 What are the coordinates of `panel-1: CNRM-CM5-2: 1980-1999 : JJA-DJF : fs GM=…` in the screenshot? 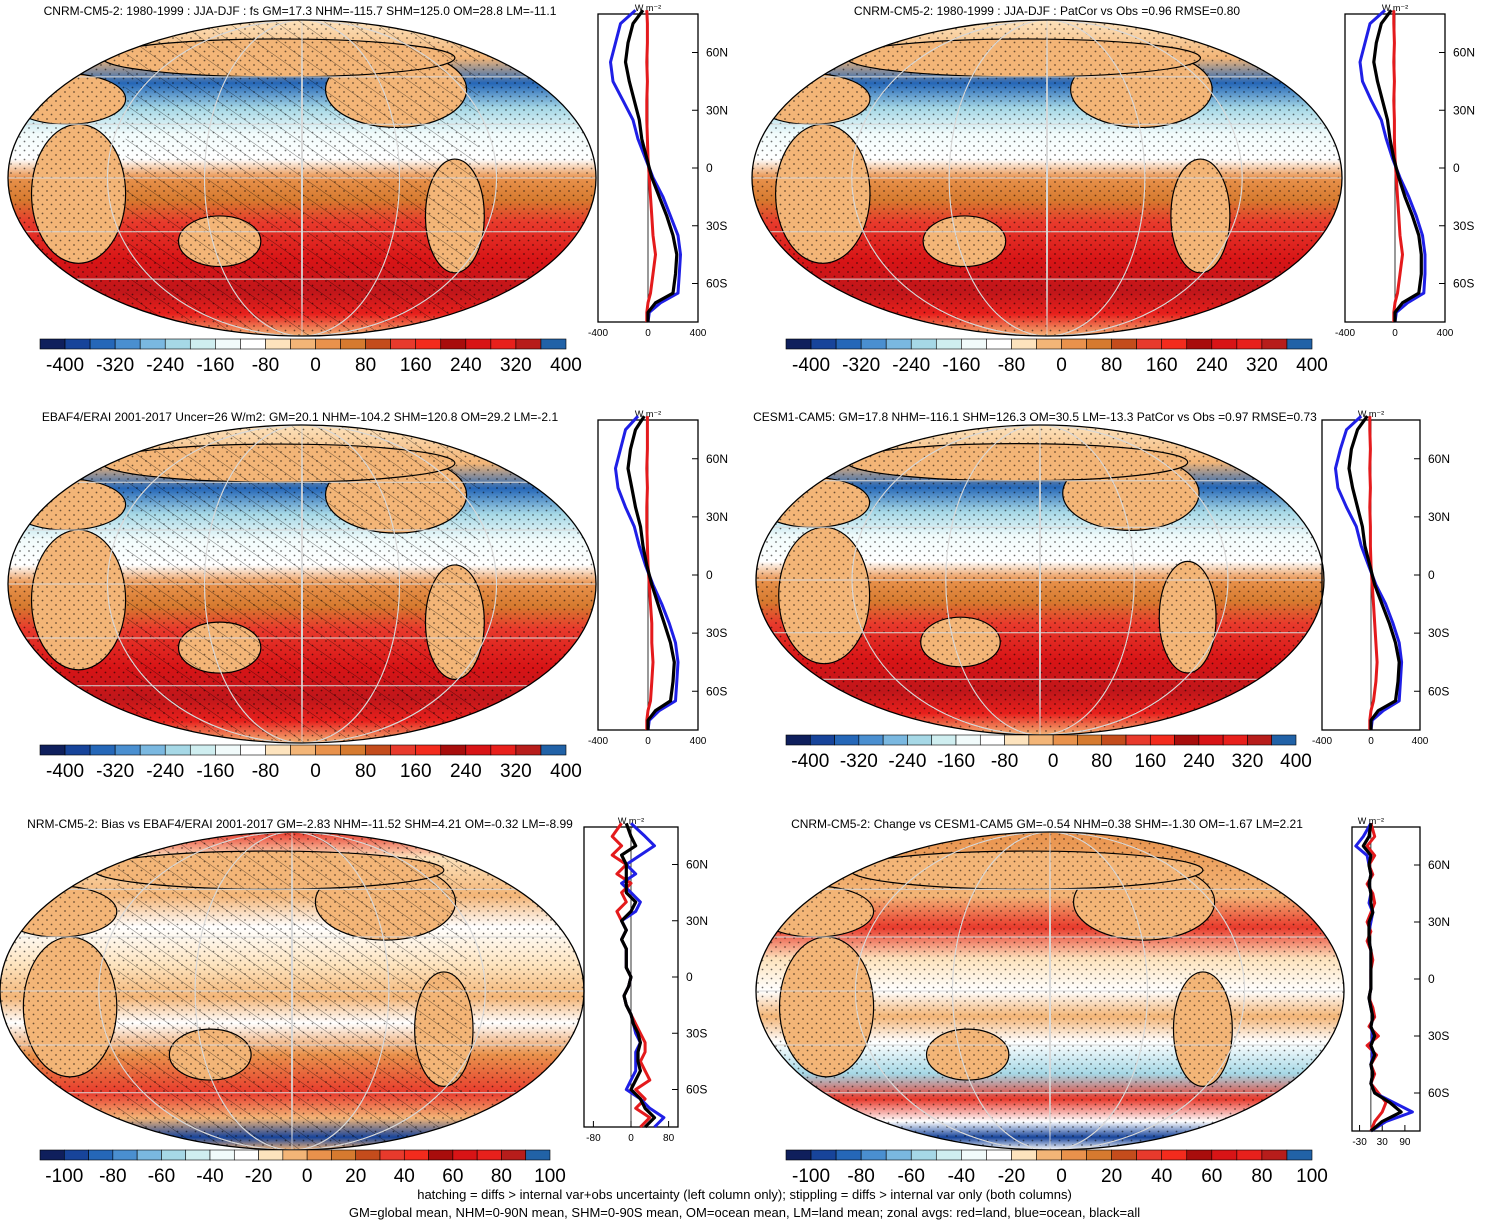 It's located at (367, 189).